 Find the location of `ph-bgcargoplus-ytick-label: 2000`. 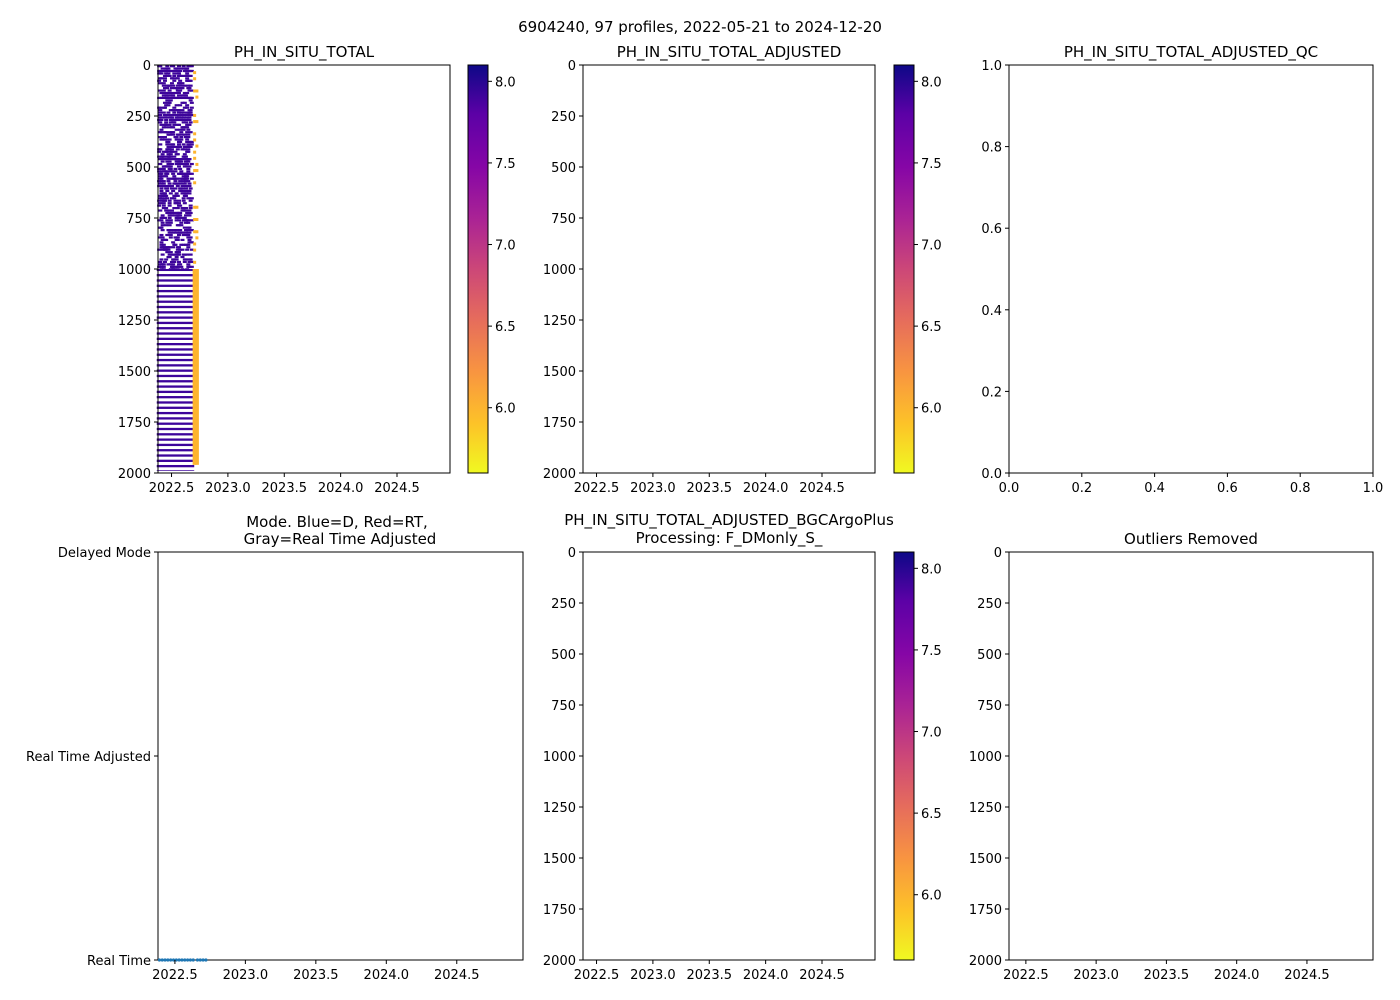

ph-bgcargoplus-ytick-label: 2000 is located at coordinates (559, 961).